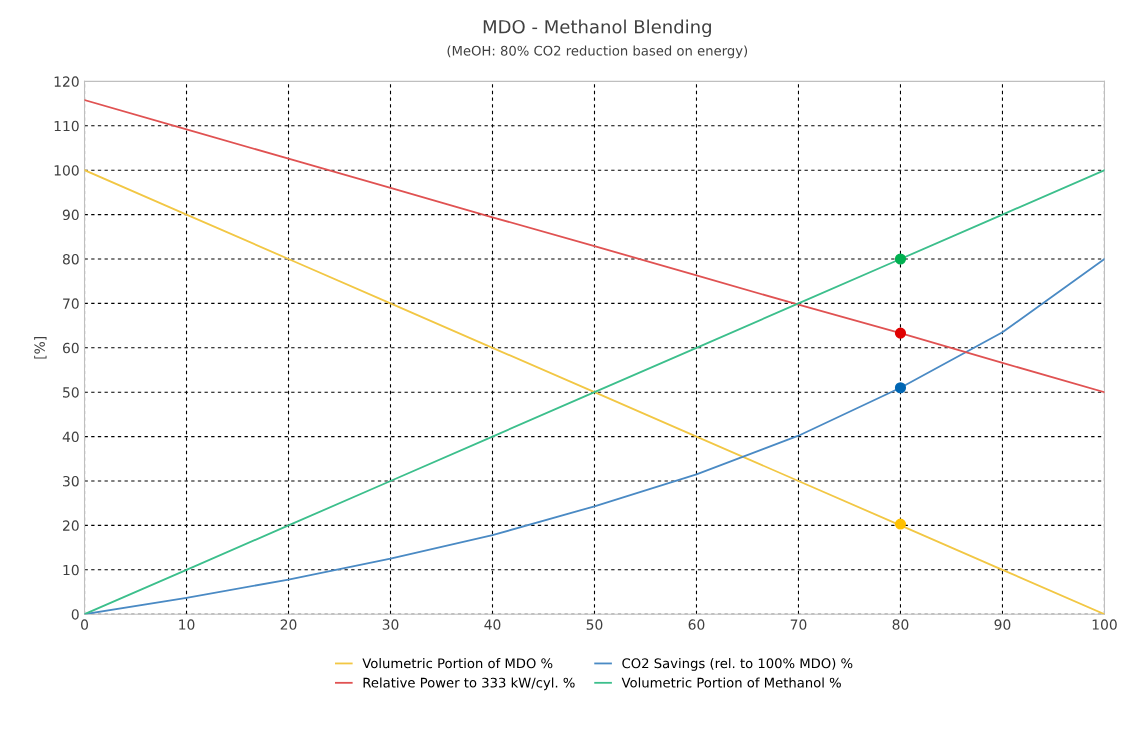 This screenshot has width=1127, height=740. What do you see at coordinates (71, 525) in the screenshot?
I see `y-tick-label: 20` at bounding box center [71, 525].